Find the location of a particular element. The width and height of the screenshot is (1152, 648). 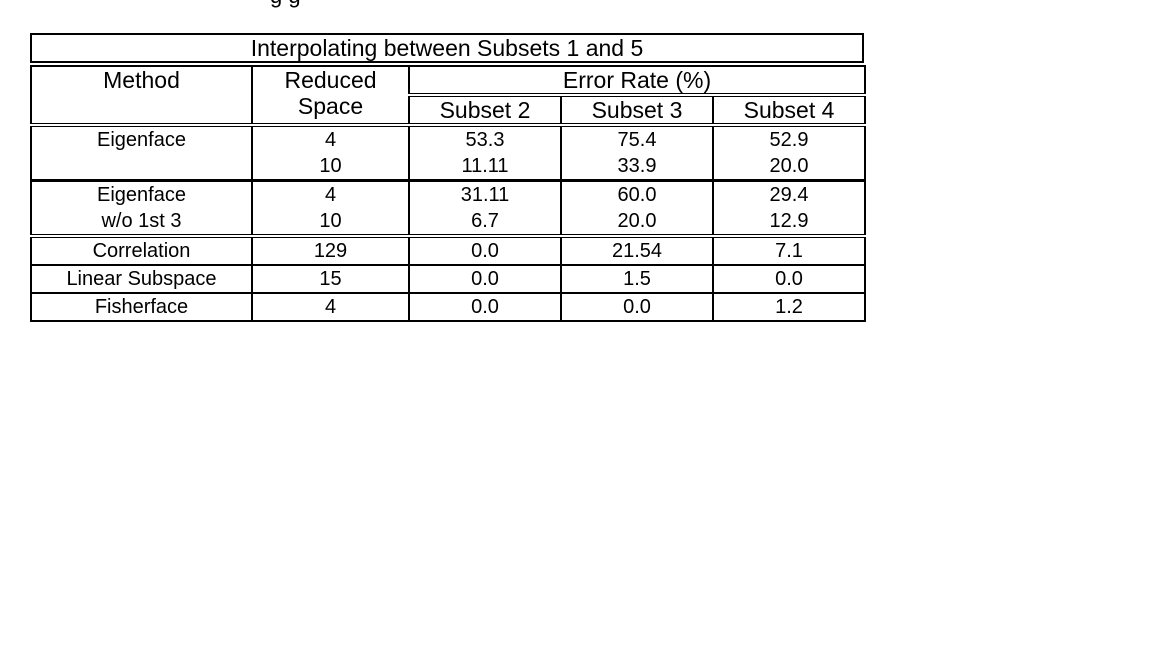

error-value: 1.5 is located at coordinates (637, 279).